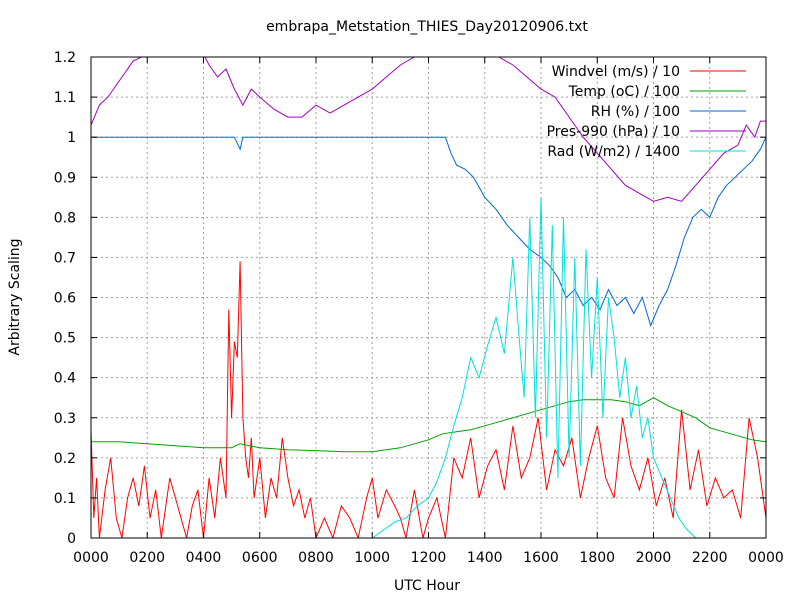 The image size is (800, 600). I want to click on y-tick-label: 1.1, so click(65, 98).